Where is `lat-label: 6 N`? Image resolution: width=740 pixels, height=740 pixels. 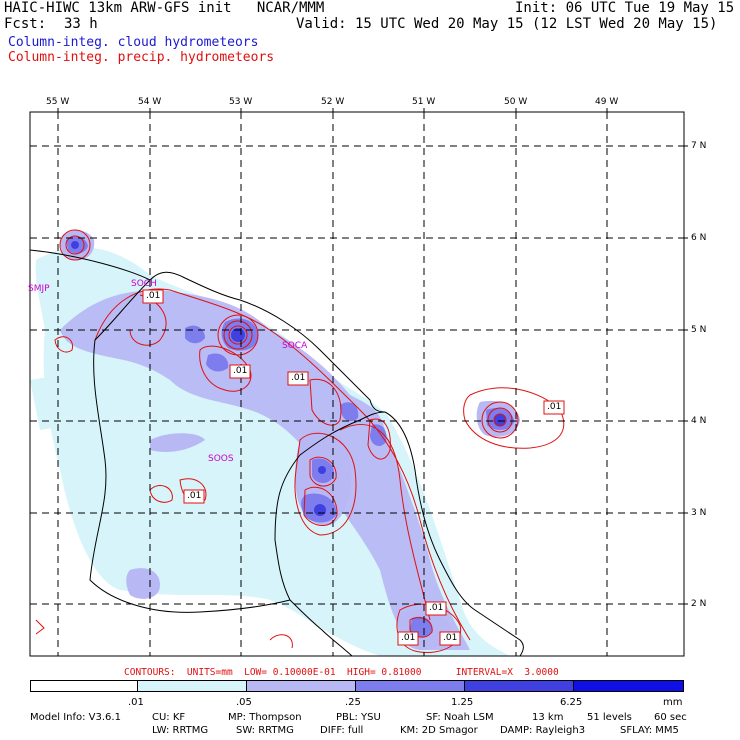 lat-label: 6 N is located at coordinates (699, 238).